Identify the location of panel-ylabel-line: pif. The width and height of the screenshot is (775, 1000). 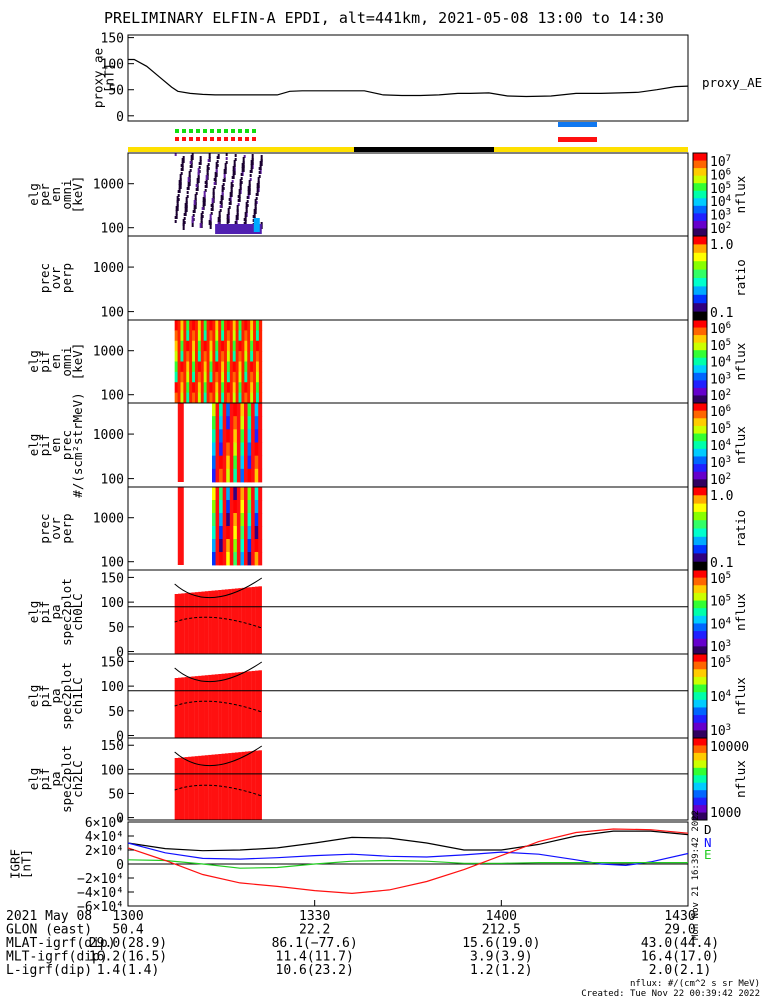
(44, 361).